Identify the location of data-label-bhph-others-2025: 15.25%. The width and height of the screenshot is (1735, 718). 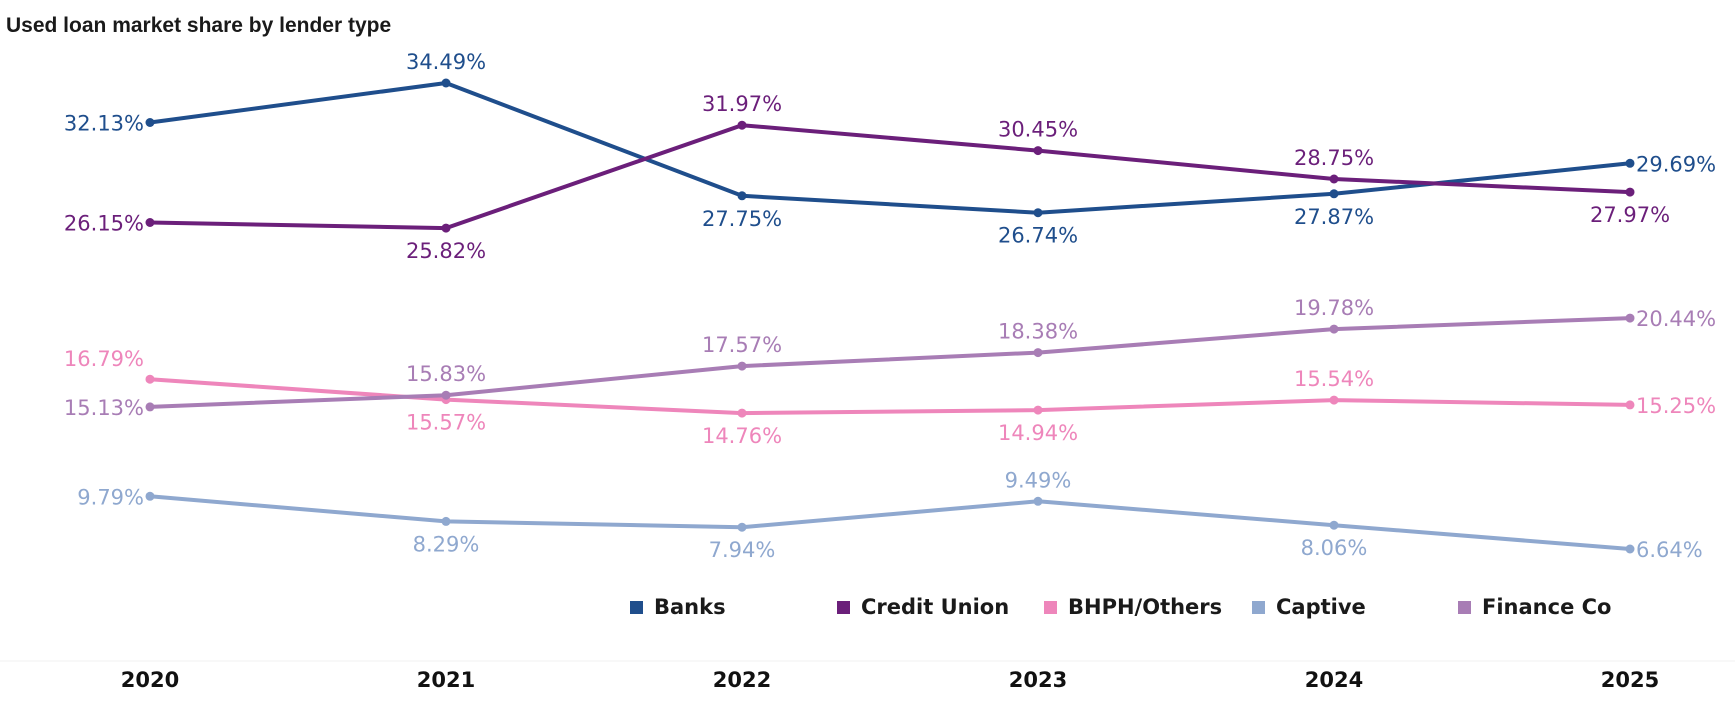
(1676, 406).